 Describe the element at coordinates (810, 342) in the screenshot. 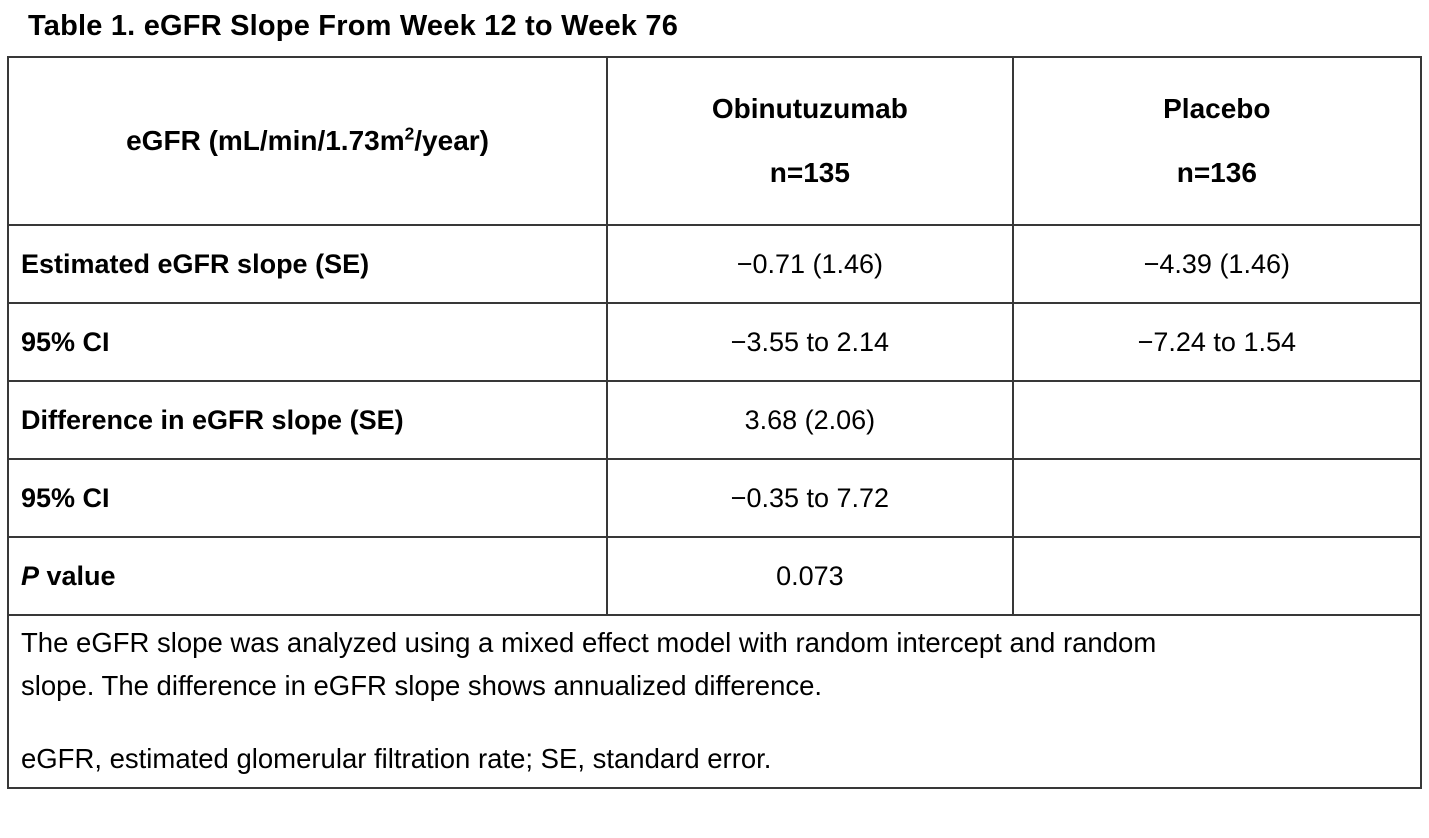

I see `obinutuzumab-value: −3.55 to 2.14` at that location.